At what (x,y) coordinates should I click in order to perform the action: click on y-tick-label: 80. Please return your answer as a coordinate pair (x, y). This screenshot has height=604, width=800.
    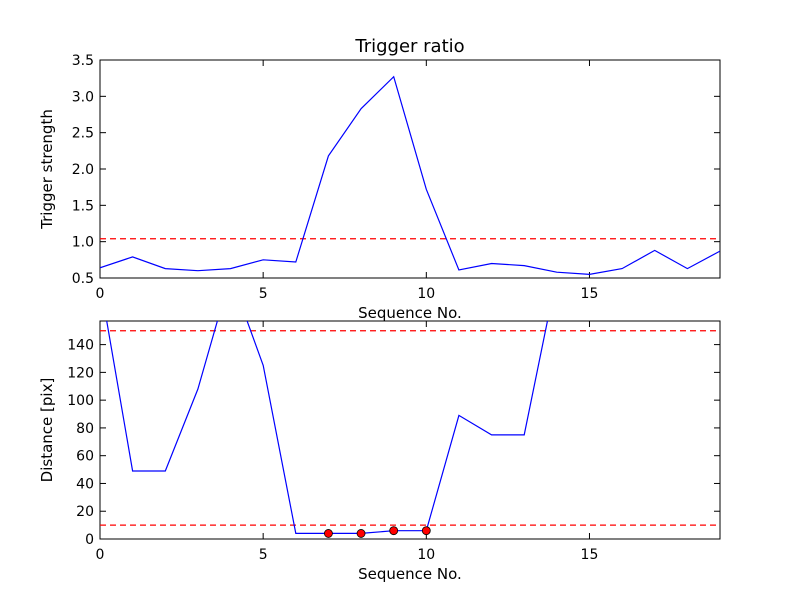
    Looking at the image, I should click on (85, 429).